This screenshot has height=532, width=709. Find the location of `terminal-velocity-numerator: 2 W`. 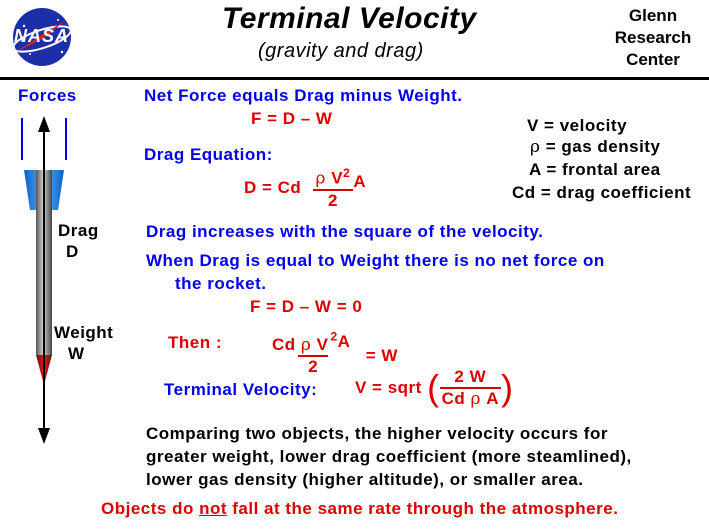

terminal-velocity-numerator: 2 W is located at coordinates (470, 376).